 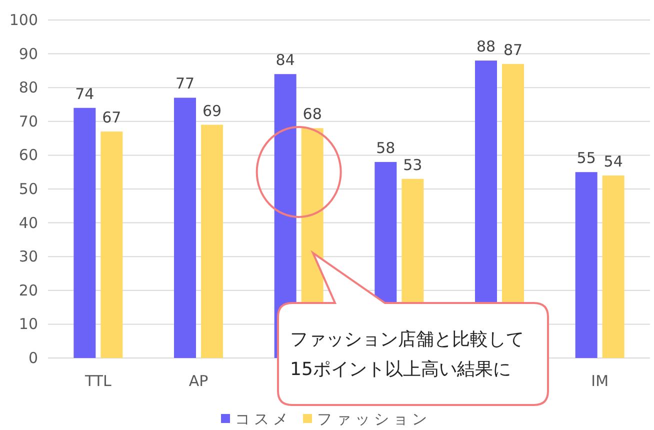 What do you see at coordinates (613, 161) in the screenshot?
I see `data-label: 54` at bounding box center [613, 161].